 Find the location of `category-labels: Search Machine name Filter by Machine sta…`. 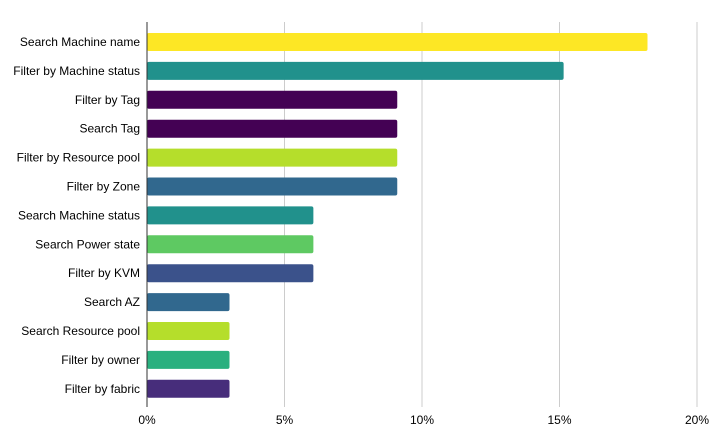

category-labels: Search Machine name Filter by Machine sta… is located at coordinates (76, 215).